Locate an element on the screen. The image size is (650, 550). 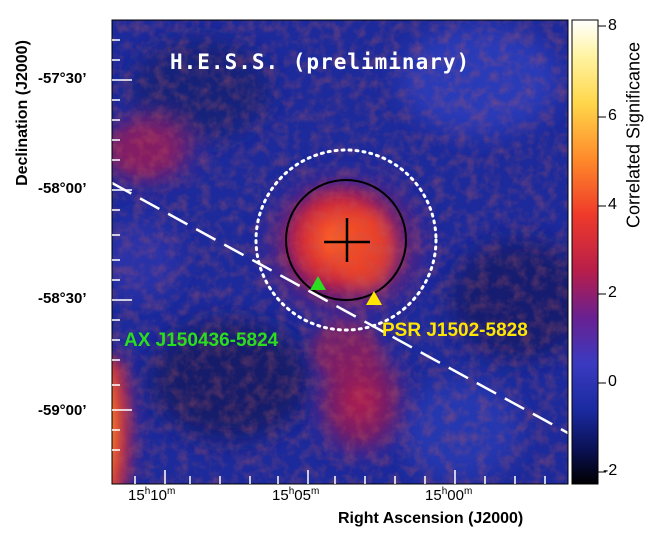
ax-source-marker is located at coordinates (318, 283).